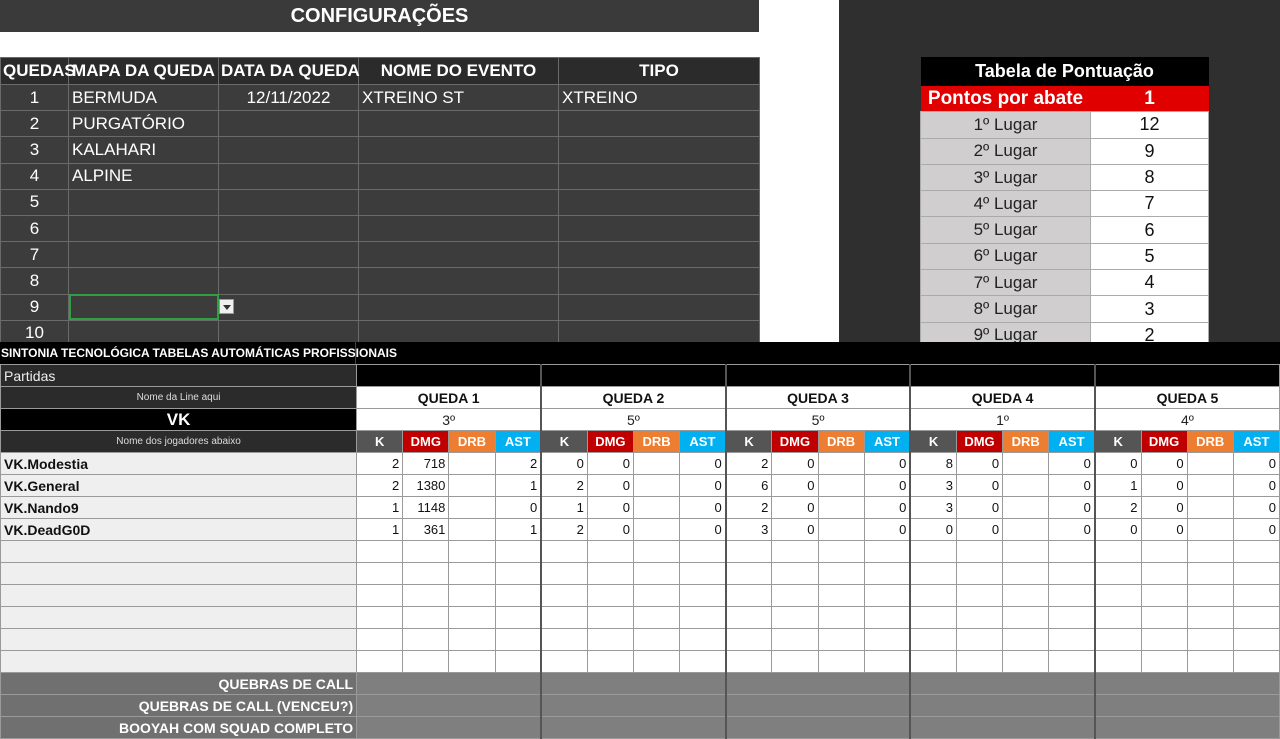 The height and width of the screenshot is (739, 1280). I want to click on config-queda-number: 5, so click(34, 202).